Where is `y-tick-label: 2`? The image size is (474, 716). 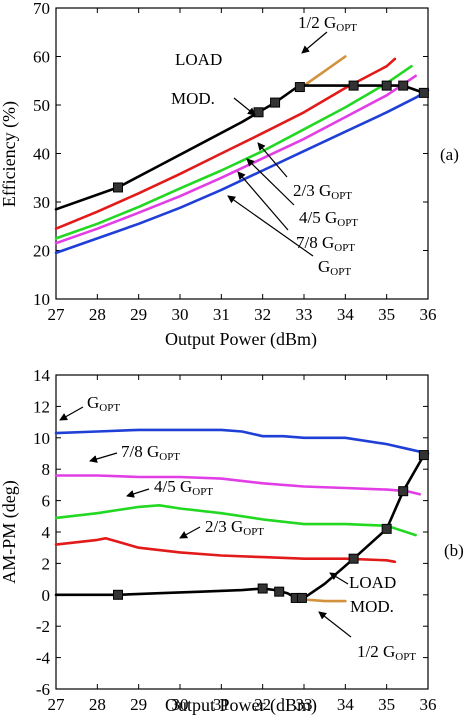
y-tick-label: 2 is located at coordinates (46, 563).